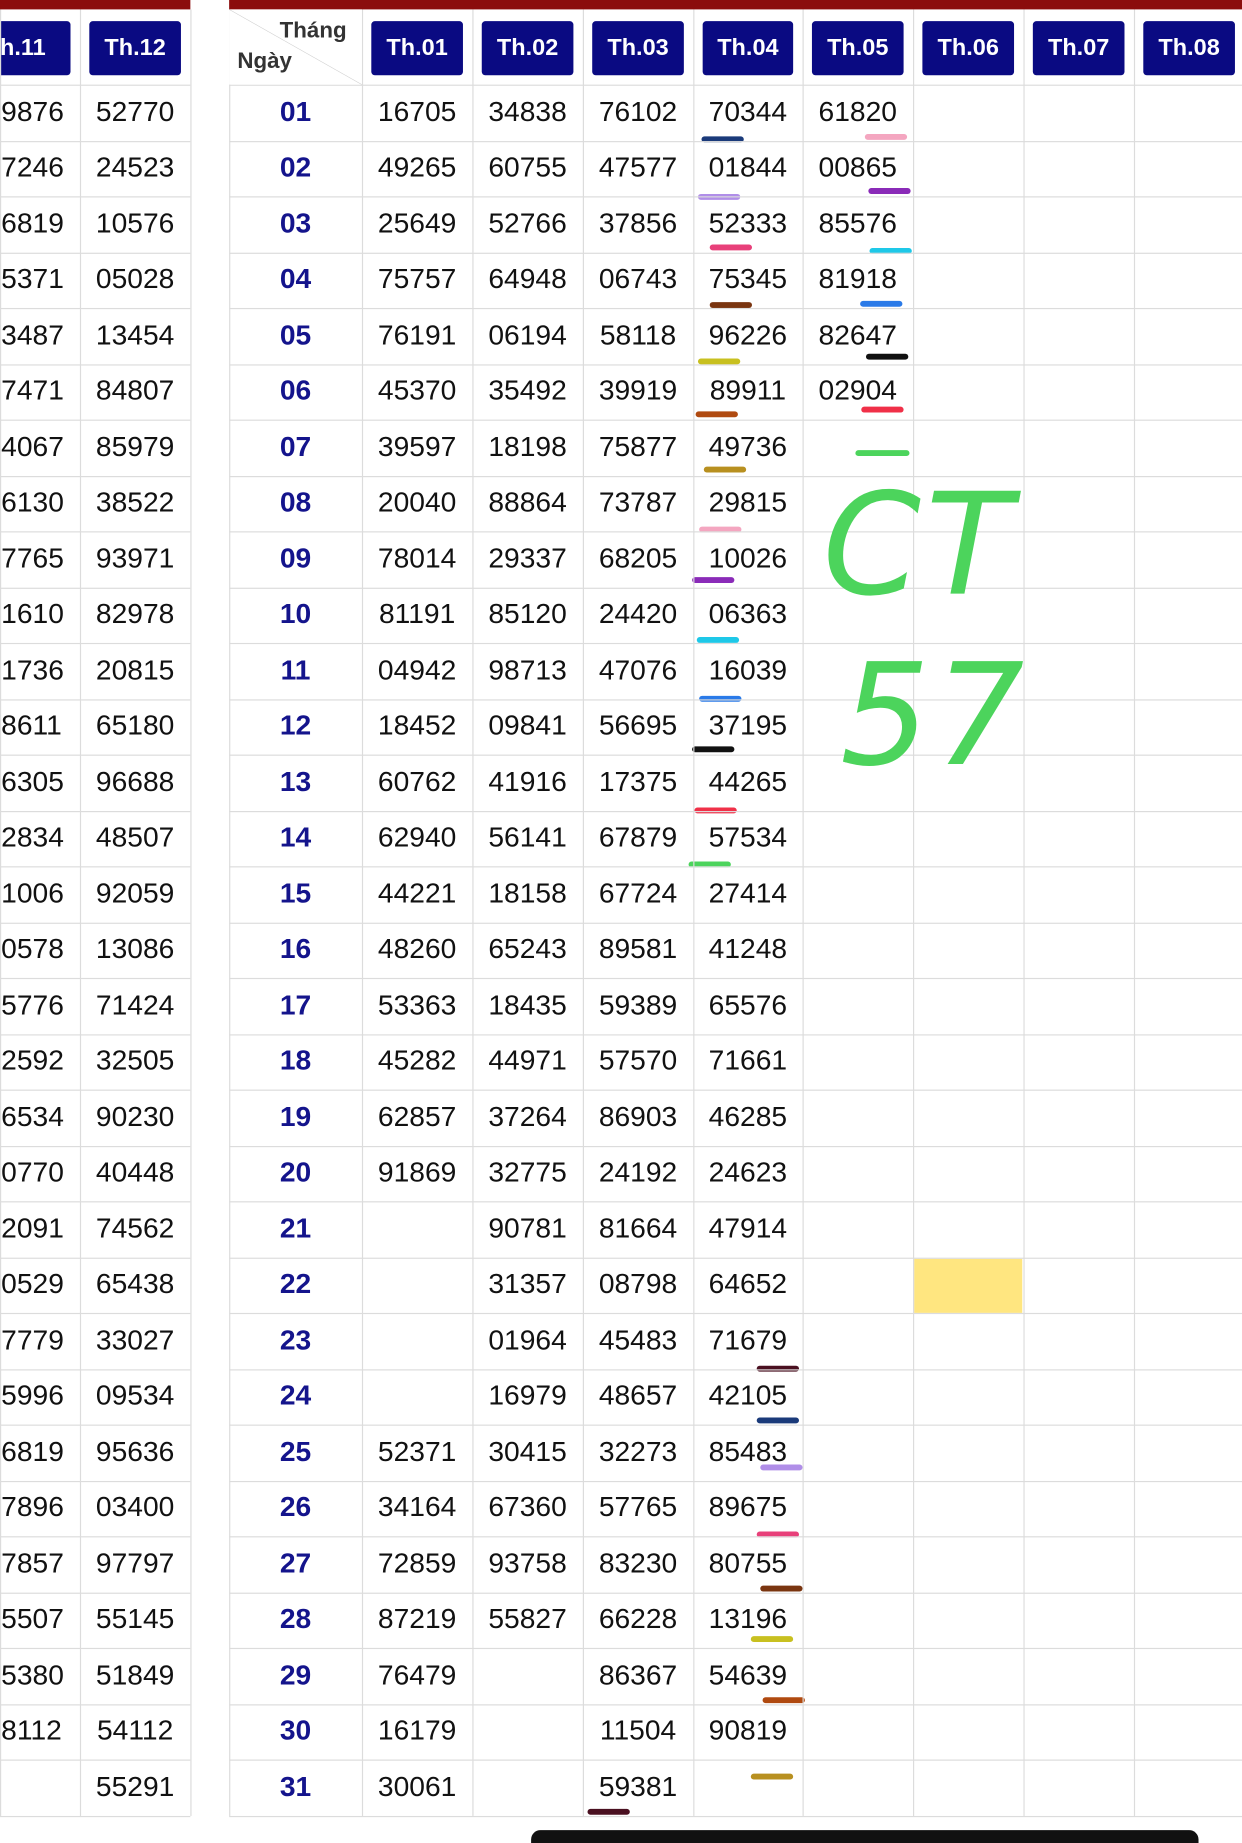  What do you see at coordinates (527, 48) in the screenshot?
I see `header-button: Th.02` at bounding box center [527, 48].